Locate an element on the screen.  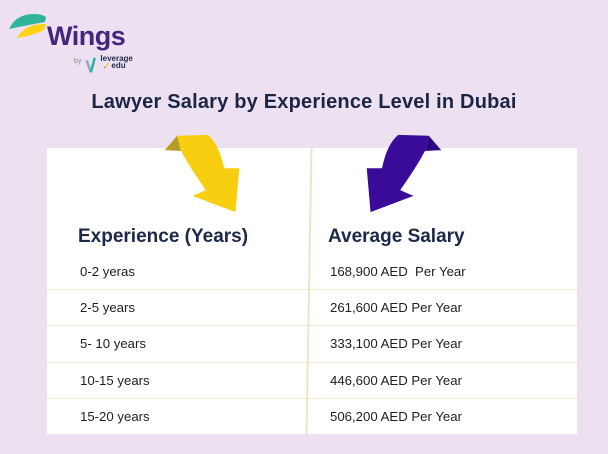
table-row: 2-5 years 261,600 AED Per Year is located at coordinates (312, 307).